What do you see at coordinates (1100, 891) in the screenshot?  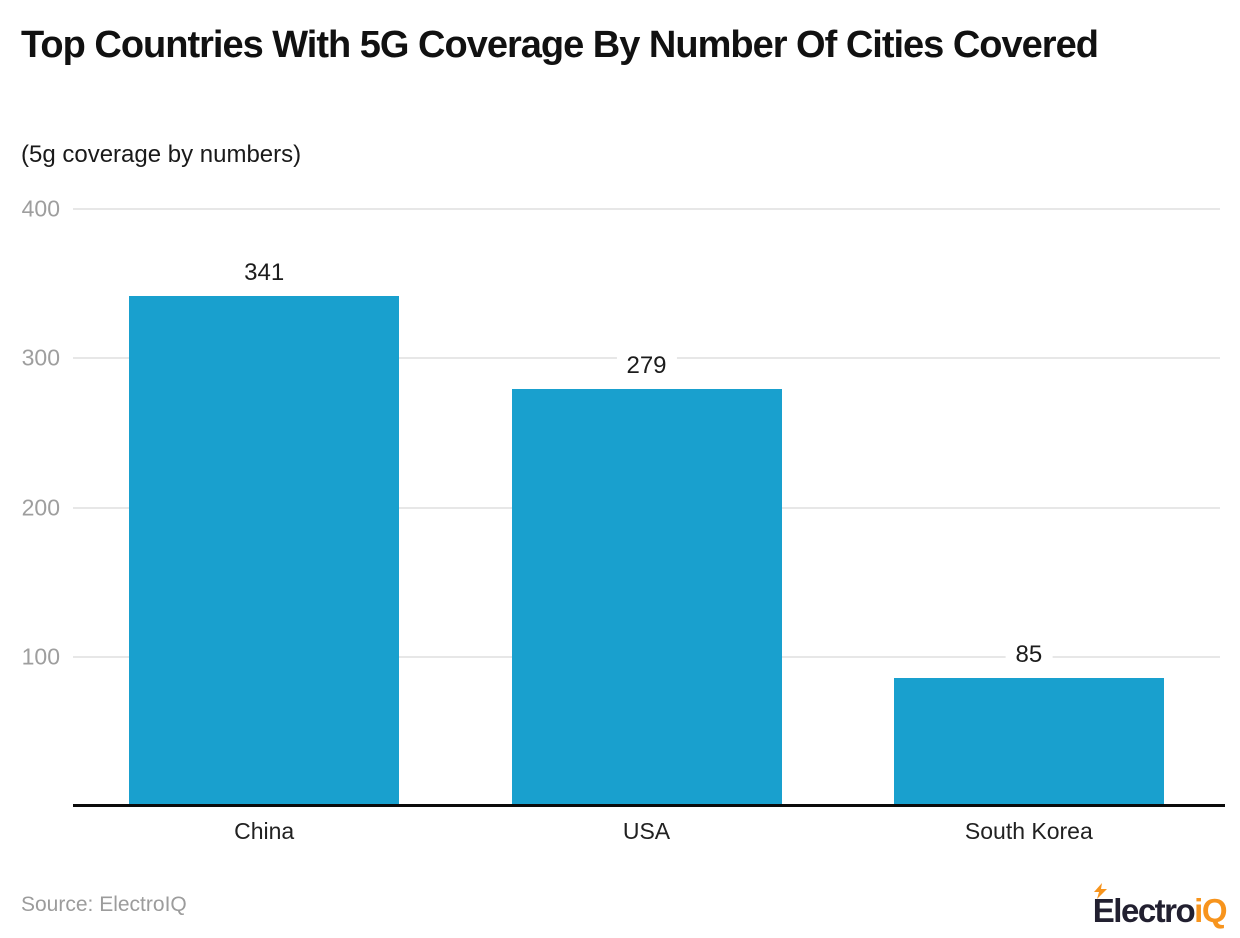 I see `lightning-bolt-icon` at bounding box center [1100, 891].